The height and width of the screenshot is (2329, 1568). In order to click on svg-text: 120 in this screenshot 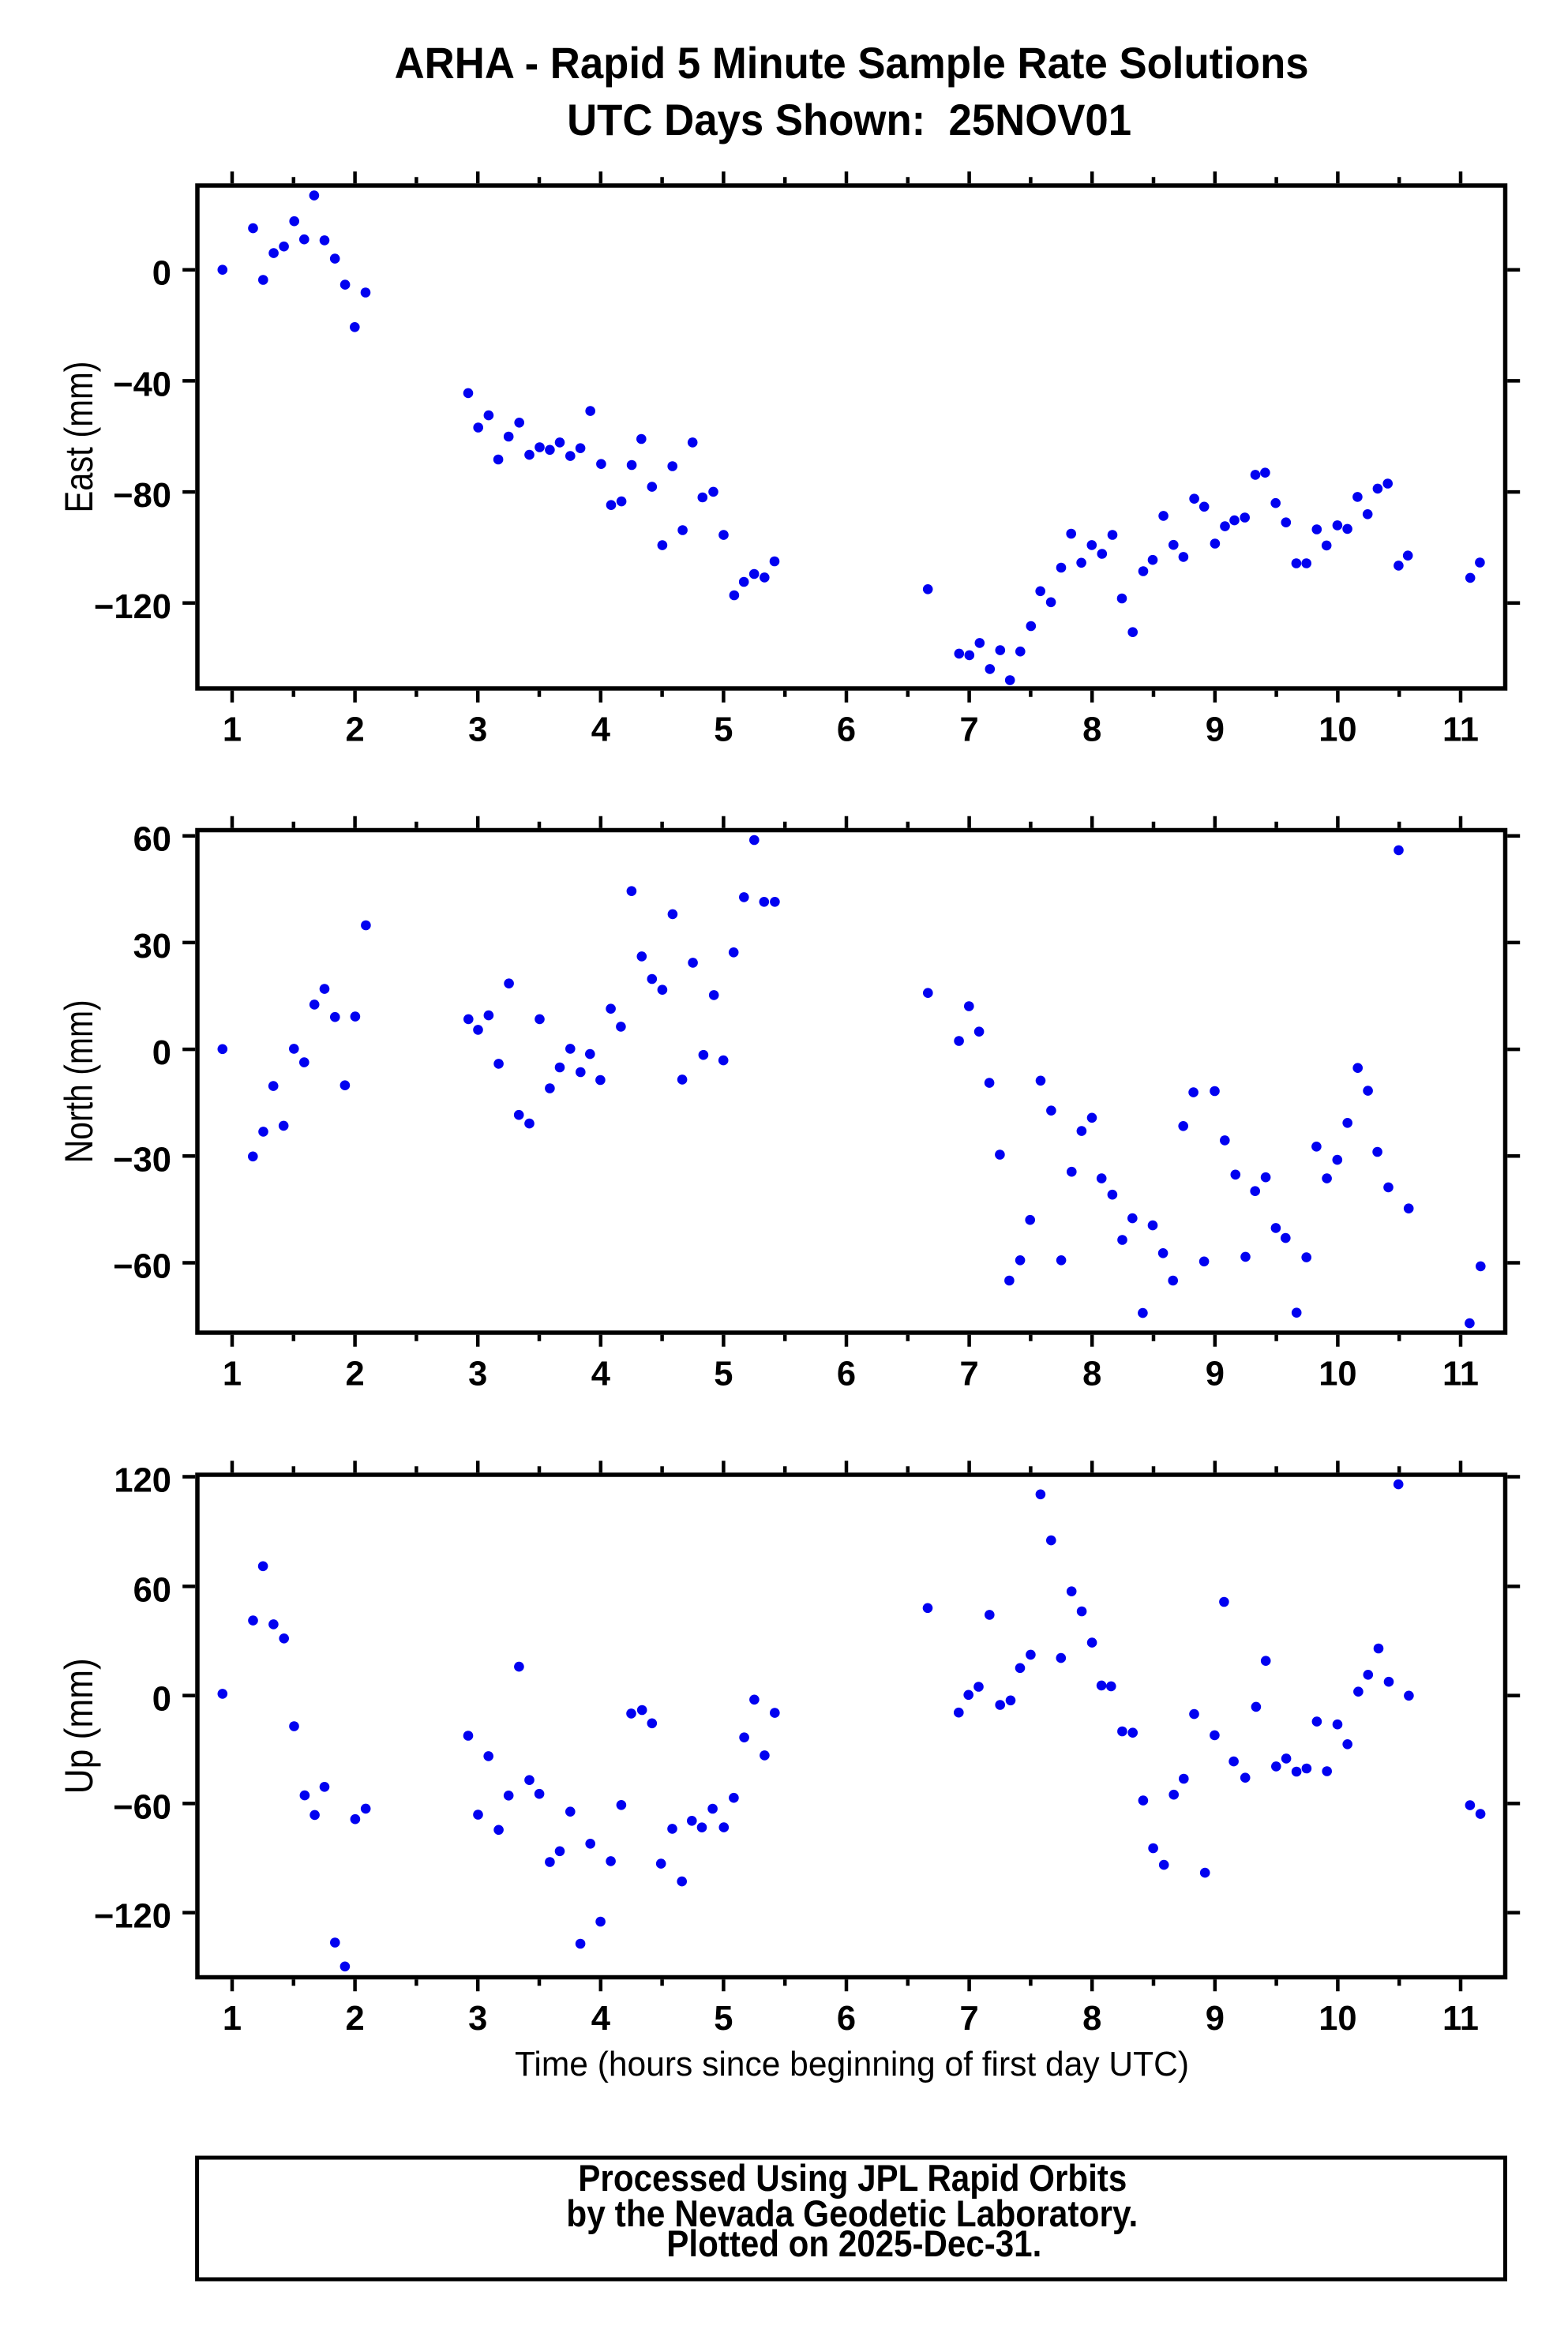, I will do `click(142, 1481)`.